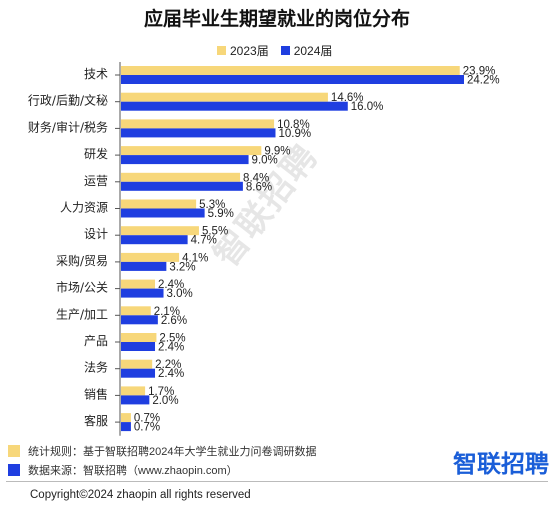 Image resolution: width=554 pixels, height=509 pixels. What do you see at coordinates (96, 341) in the screenshot?
I see `category-label: 产品` at bounding box center [96, 341].